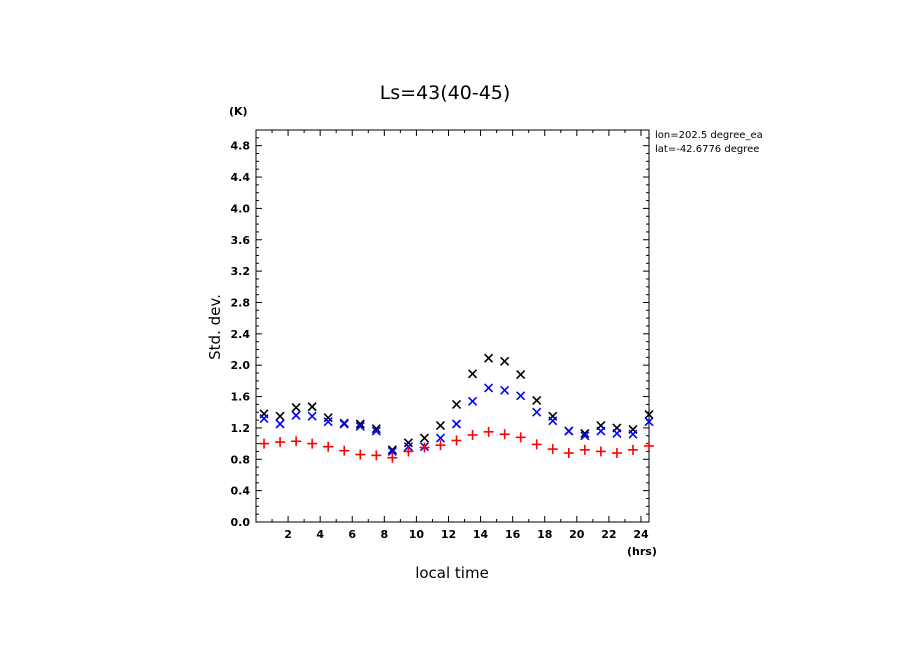  What do you see at coordinates (288, 534) in the screenshot?
I see `x-tick-label: 2` at bounding box center [288, 534].